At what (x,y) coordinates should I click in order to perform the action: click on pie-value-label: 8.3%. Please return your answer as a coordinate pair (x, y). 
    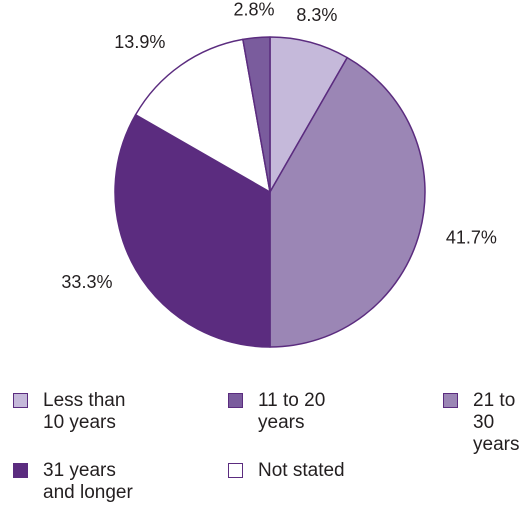
    Looking at the image, I should click on (316, 15).